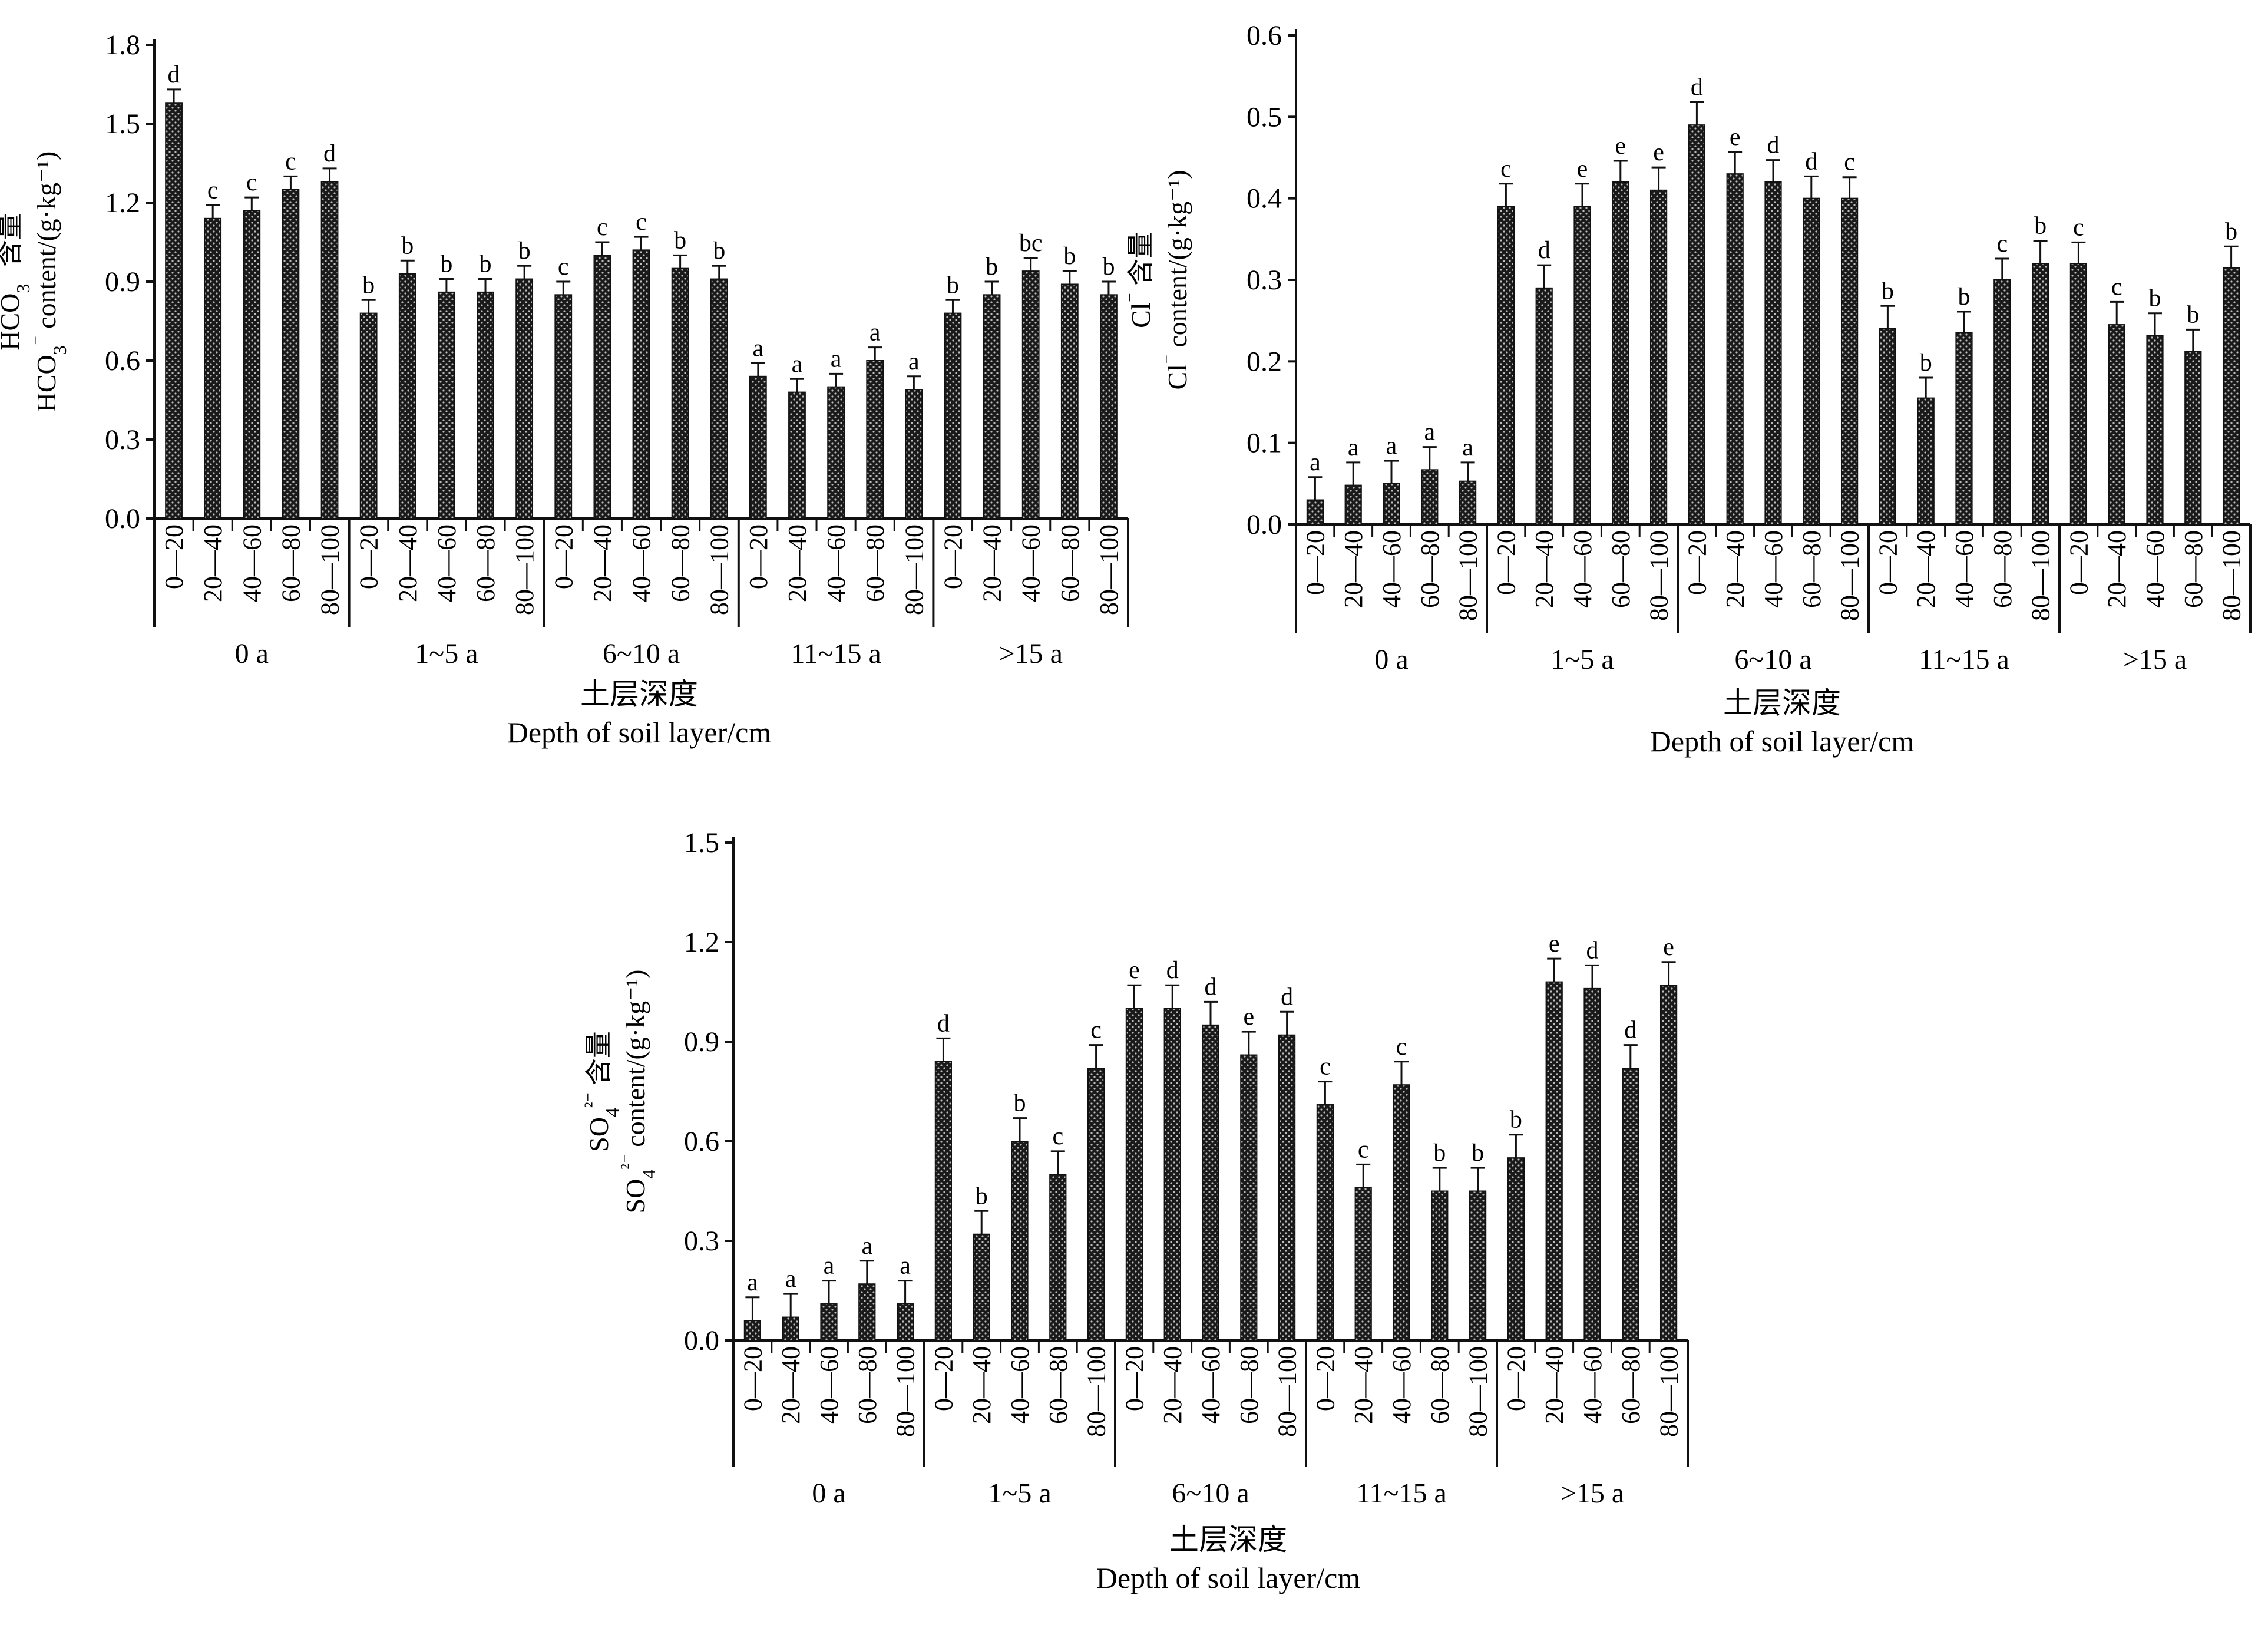 The image size is (2268, 1625). I want to click on y-tick-label: 0.1, so click(1264, 443).